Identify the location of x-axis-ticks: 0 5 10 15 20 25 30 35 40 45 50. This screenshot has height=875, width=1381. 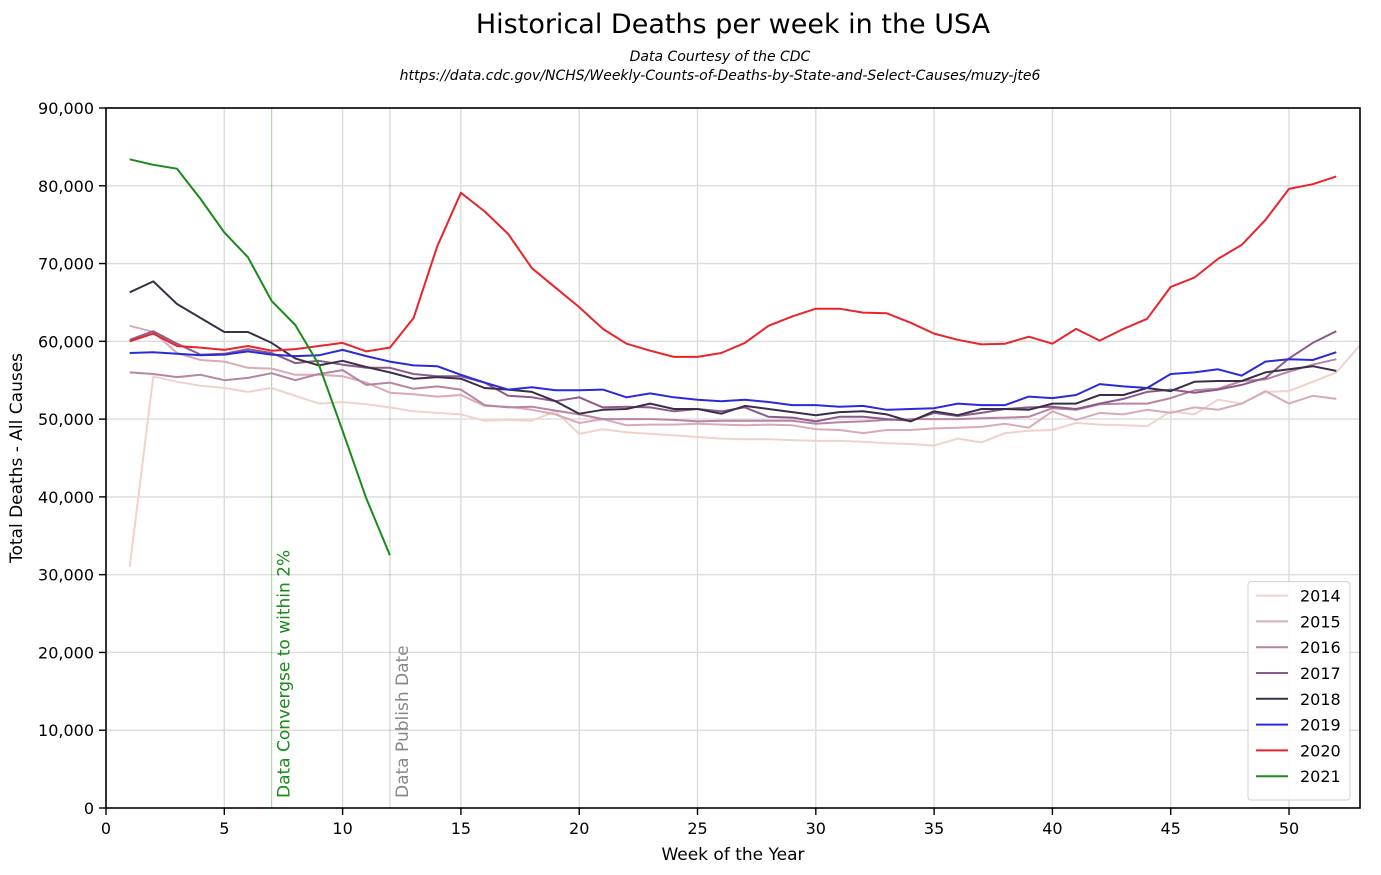
(700, 823).